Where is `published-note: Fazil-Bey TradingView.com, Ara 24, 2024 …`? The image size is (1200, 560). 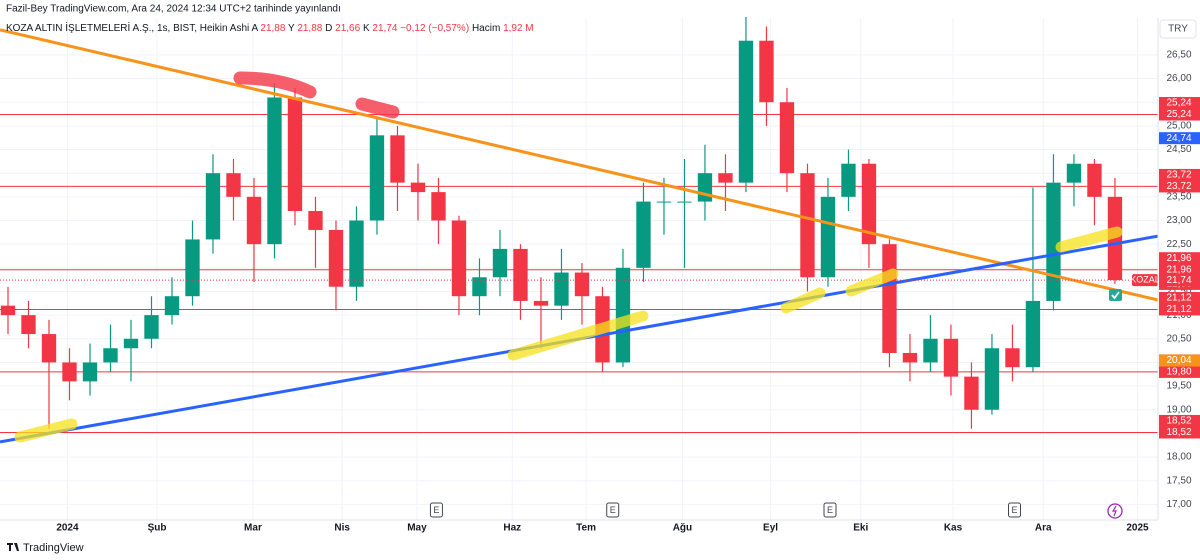
published-note: Fazil-Bey TradingView.com, Ara 24, 2024 … is located at coordinates (173, 9).